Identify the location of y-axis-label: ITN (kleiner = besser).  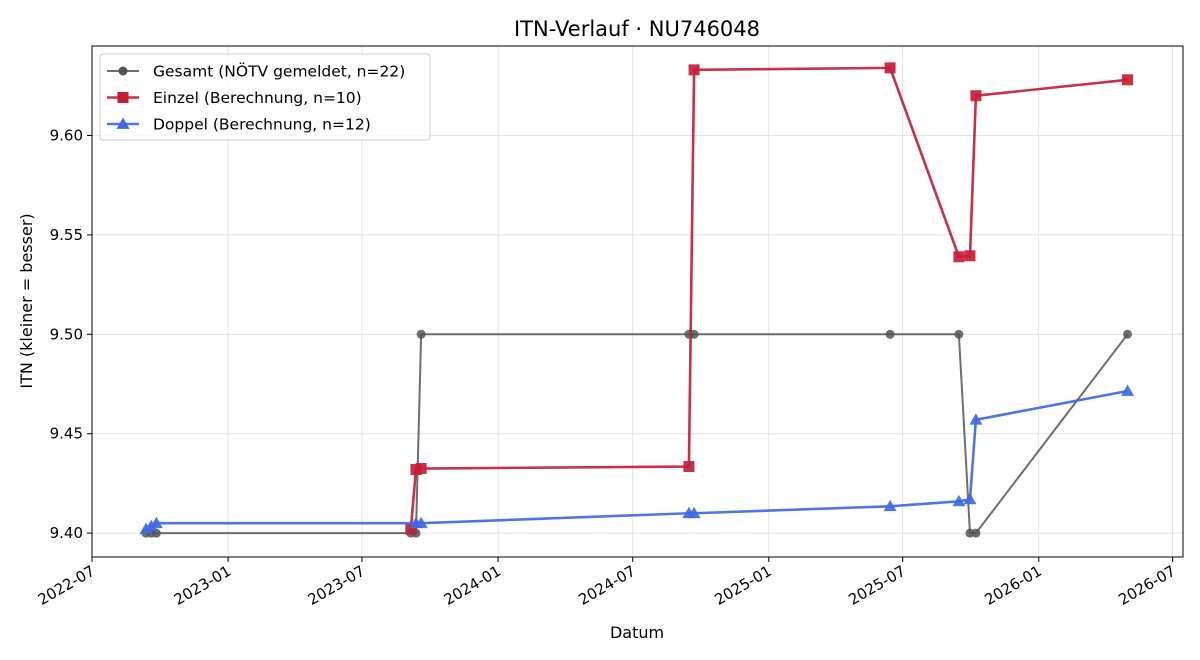
(26, 300).